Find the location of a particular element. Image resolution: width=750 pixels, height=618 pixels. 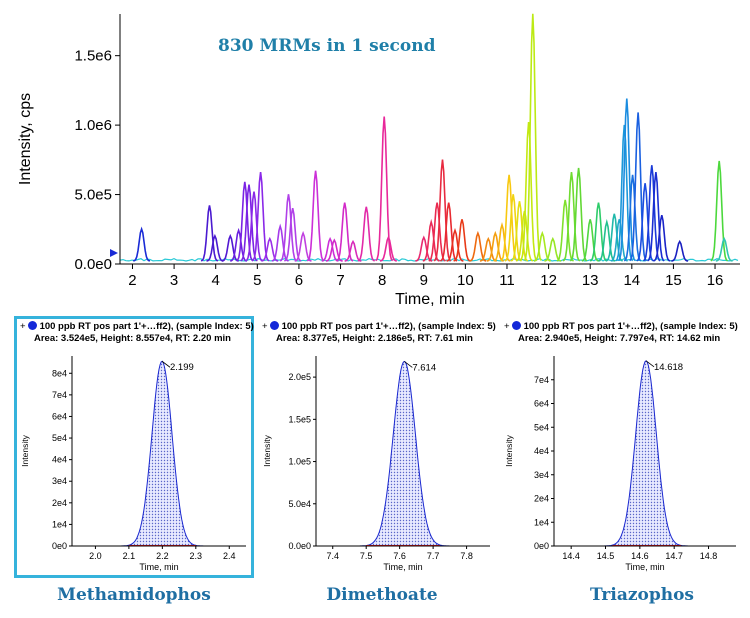

x-tick-label: 6 is located at coordinates (299, 280).